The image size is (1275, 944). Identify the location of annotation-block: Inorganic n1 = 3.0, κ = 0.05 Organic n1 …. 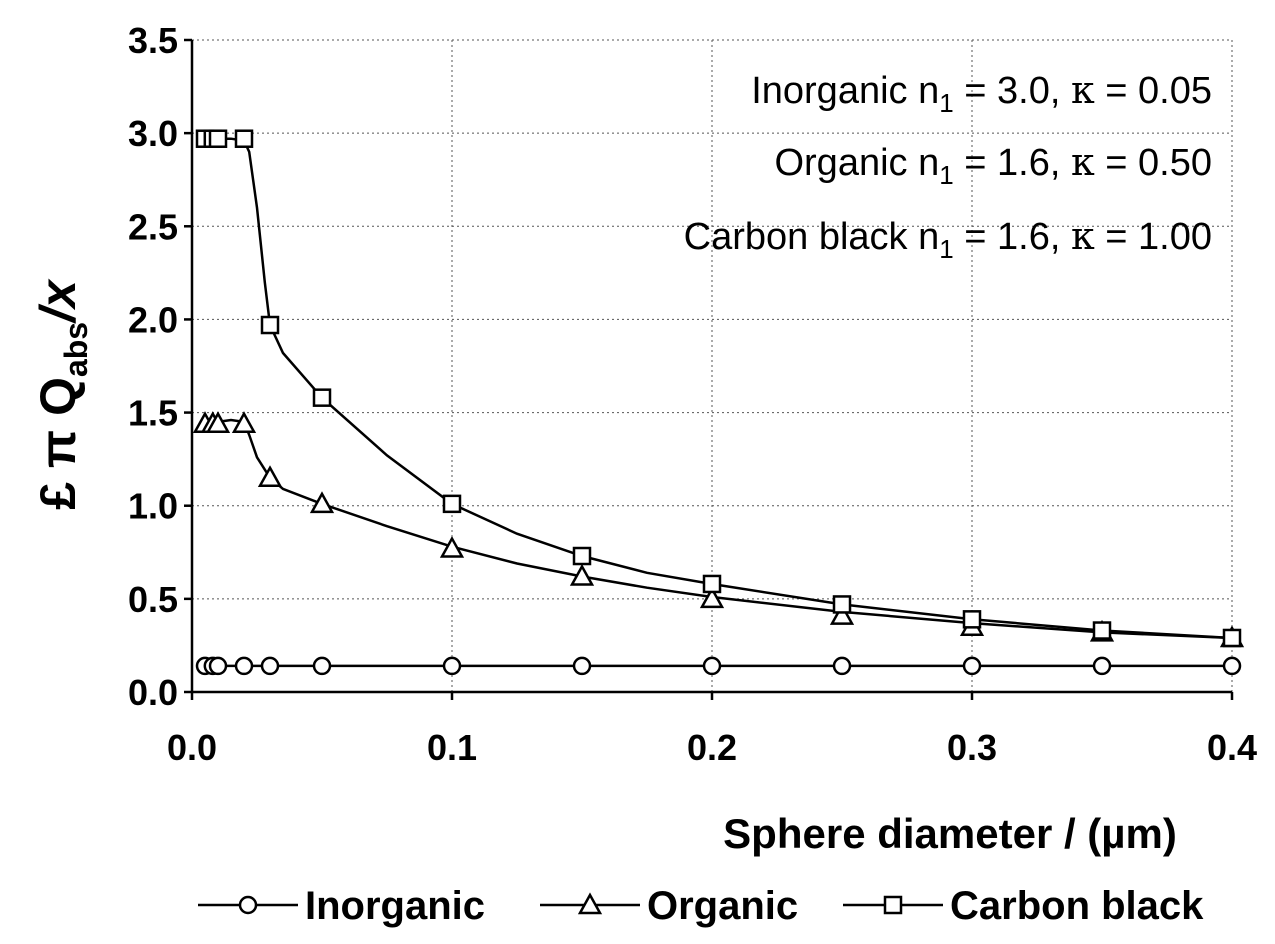
(948, 166).